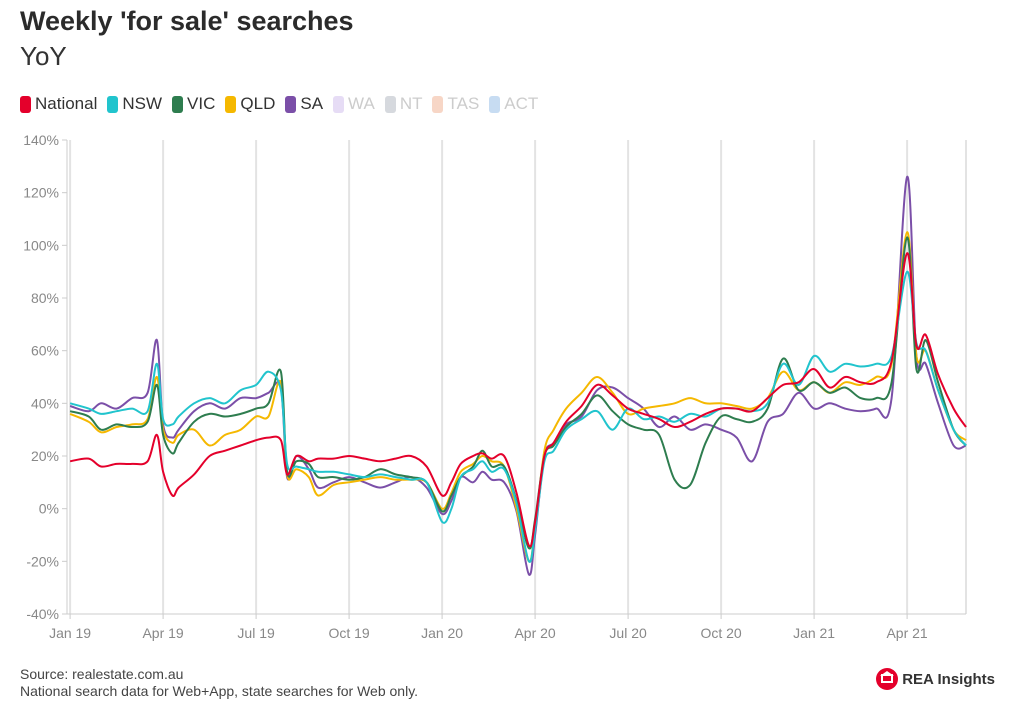 The image size is (1013, 712). Describe the element at coordinates (41, 193) in the screenshot. I see `y-tick-label: 120%` at that location.